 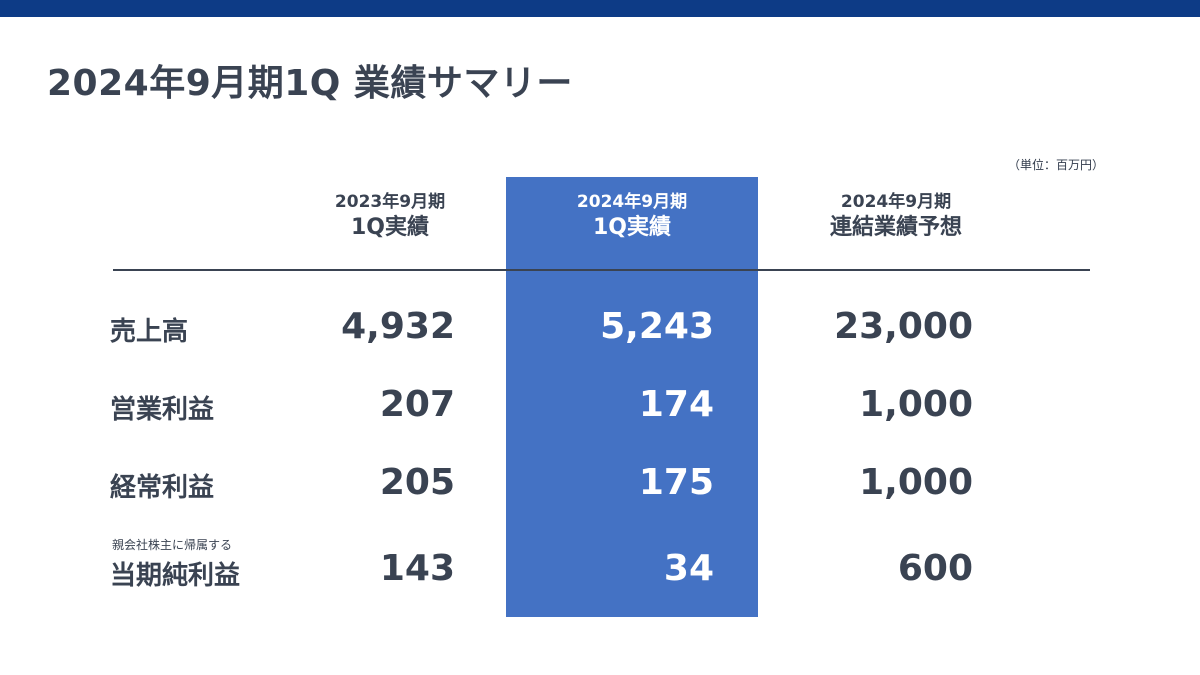 I want to click on row-note-net-income: 親会社株主に帰属する, so click(x=172, y=545).